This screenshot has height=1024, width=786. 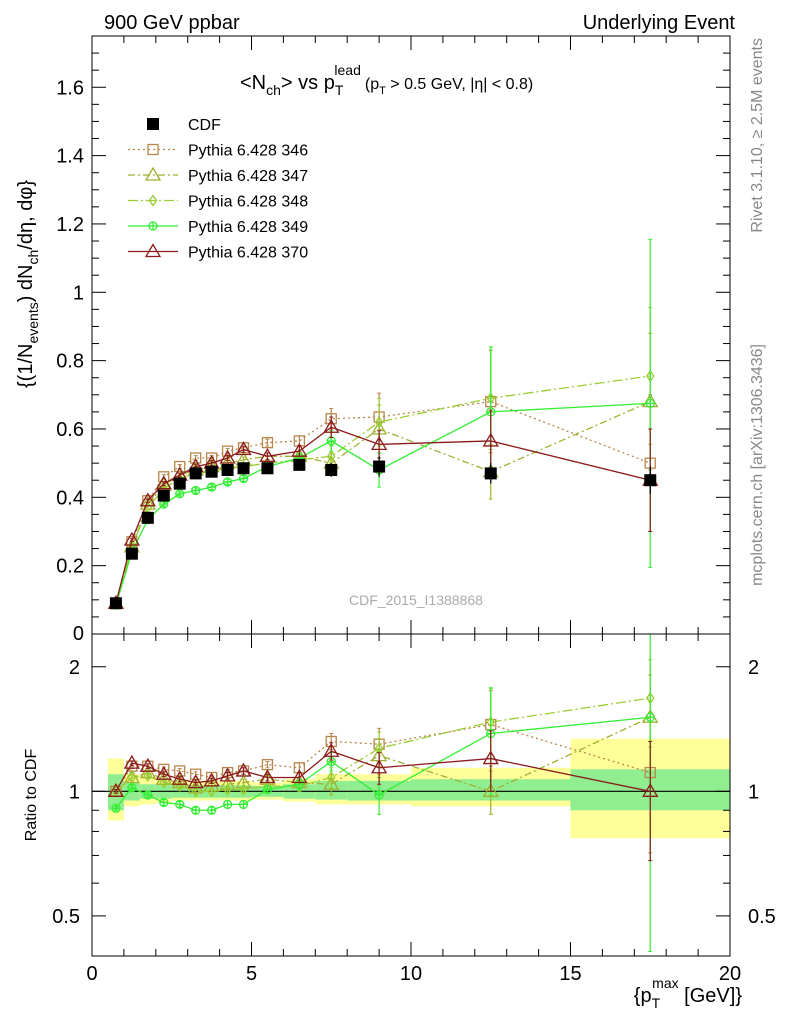 I want to click on y-tick-label: 1.4, so click(x=70, y=157).